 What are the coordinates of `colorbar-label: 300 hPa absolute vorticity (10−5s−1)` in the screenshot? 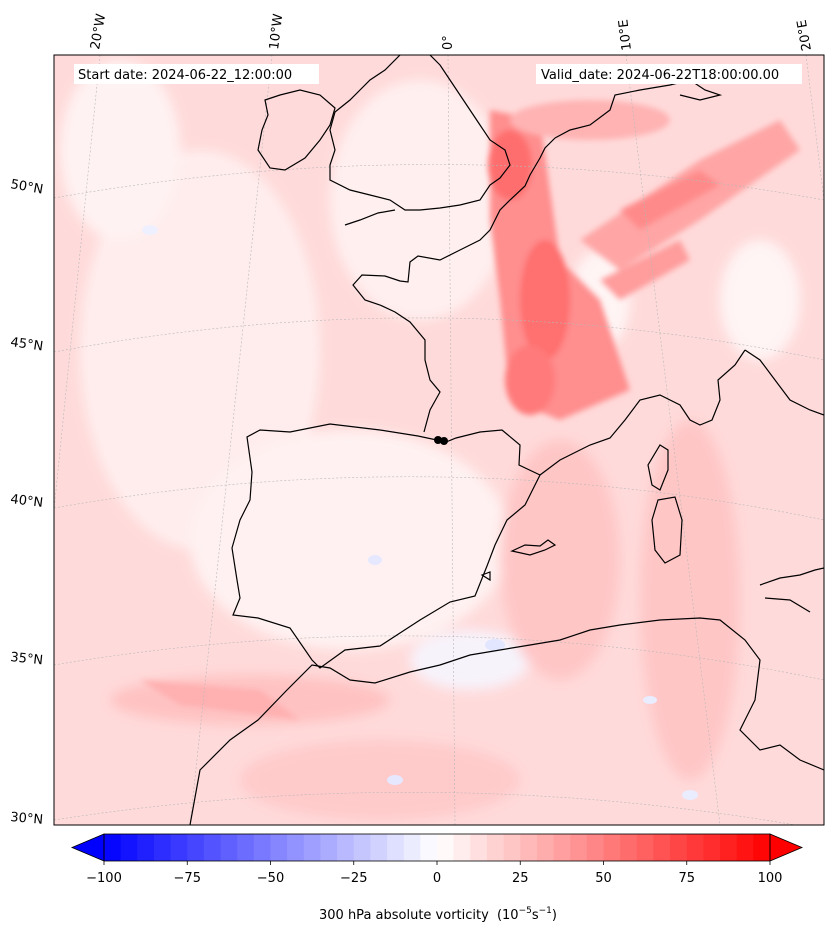 It's located at (438, 914).